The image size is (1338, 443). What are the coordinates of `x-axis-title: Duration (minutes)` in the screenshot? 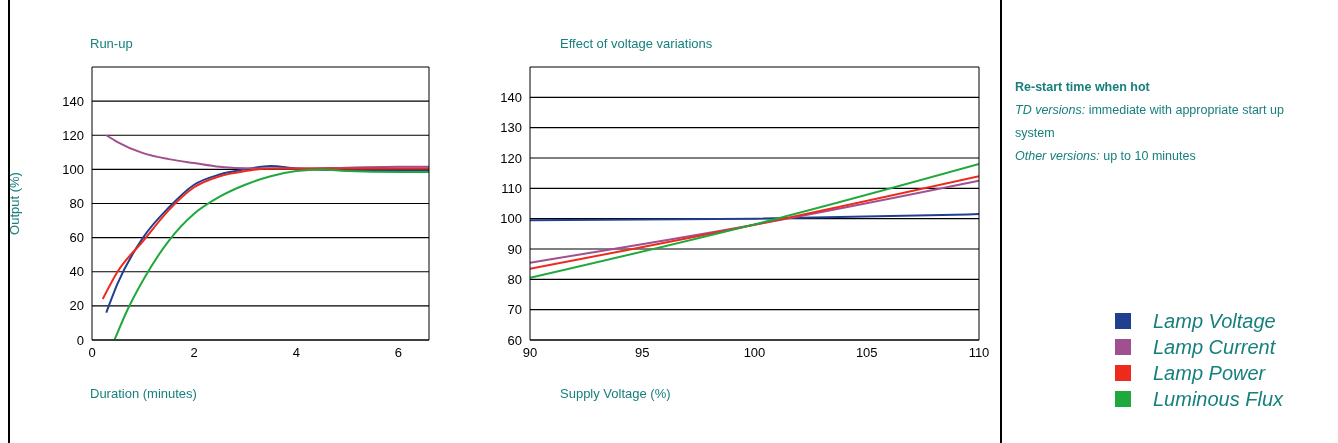 It's located at (143, 393).